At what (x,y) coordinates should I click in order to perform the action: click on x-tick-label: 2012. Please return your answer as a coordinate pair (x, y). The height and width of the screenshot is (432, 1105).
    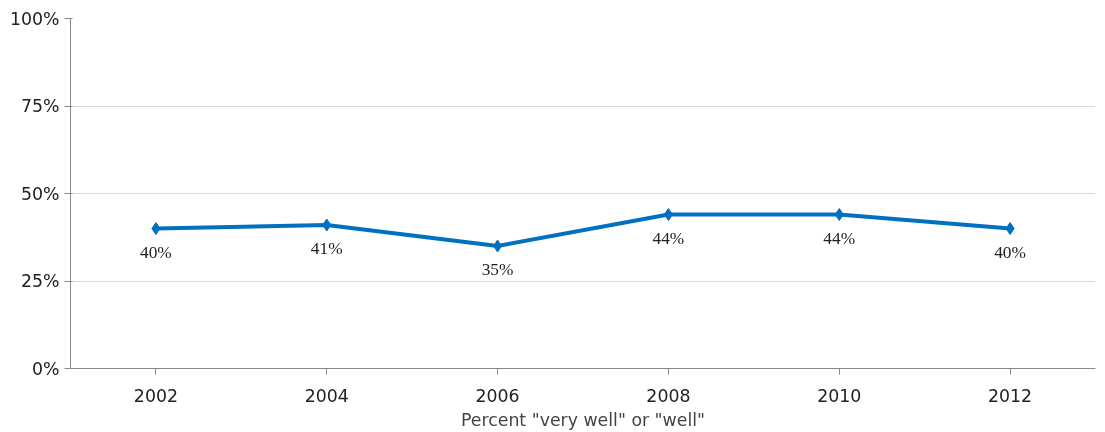
    Looking at the image, I should click on (1010, 395).